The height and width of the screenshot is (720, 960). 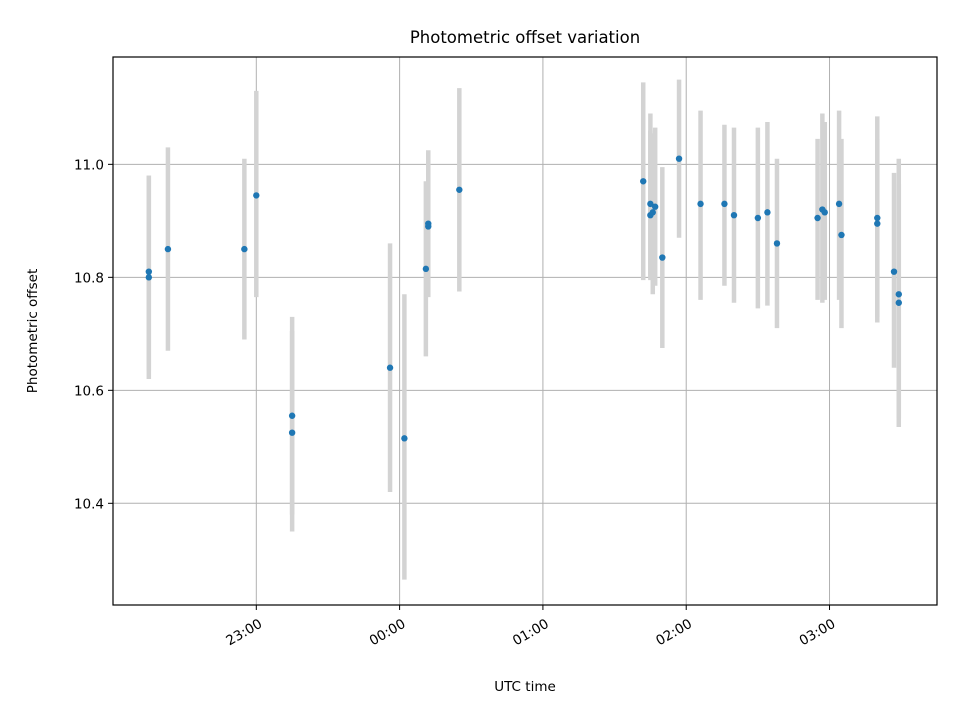 What do you see at coordinates (525, 37) in the screenshot?
I see `chart-title: Photometric offset variation` at bounding box center [525, 37].